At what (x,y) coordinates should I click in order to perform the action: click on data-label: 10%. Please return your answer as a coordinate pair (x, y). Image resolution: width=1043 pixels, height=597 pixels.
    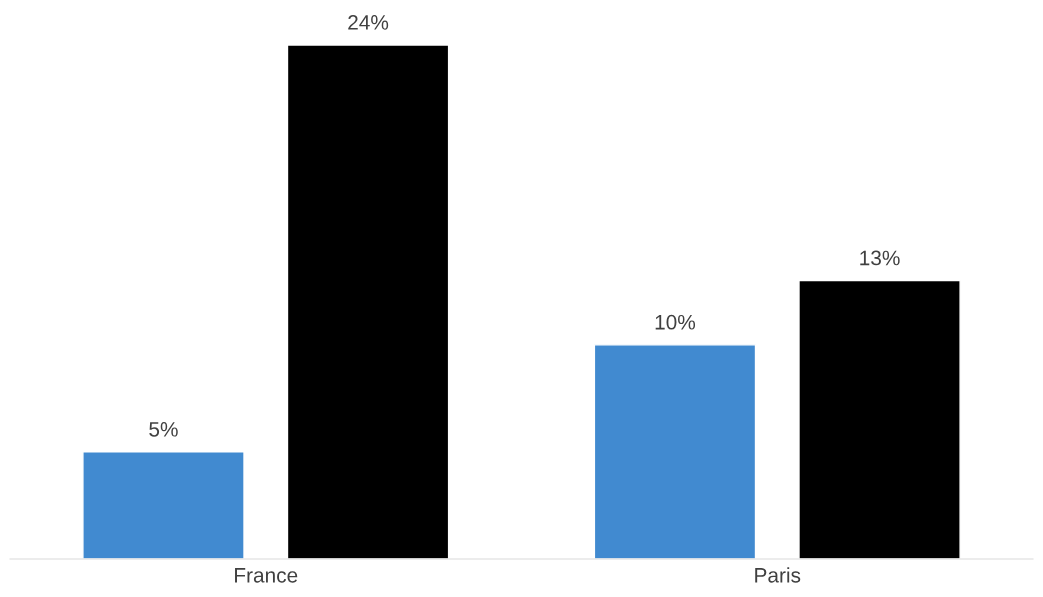
    Looking at the image, I should click on (675, 322).